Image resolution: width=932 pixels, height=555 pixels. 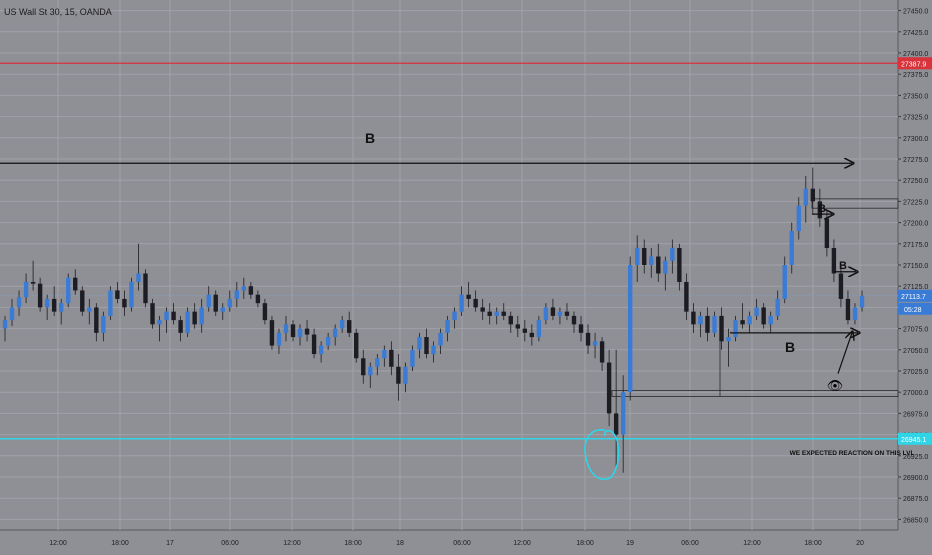 I want to click on y-tick-label: 27400.0, so click(x=915, y=54).